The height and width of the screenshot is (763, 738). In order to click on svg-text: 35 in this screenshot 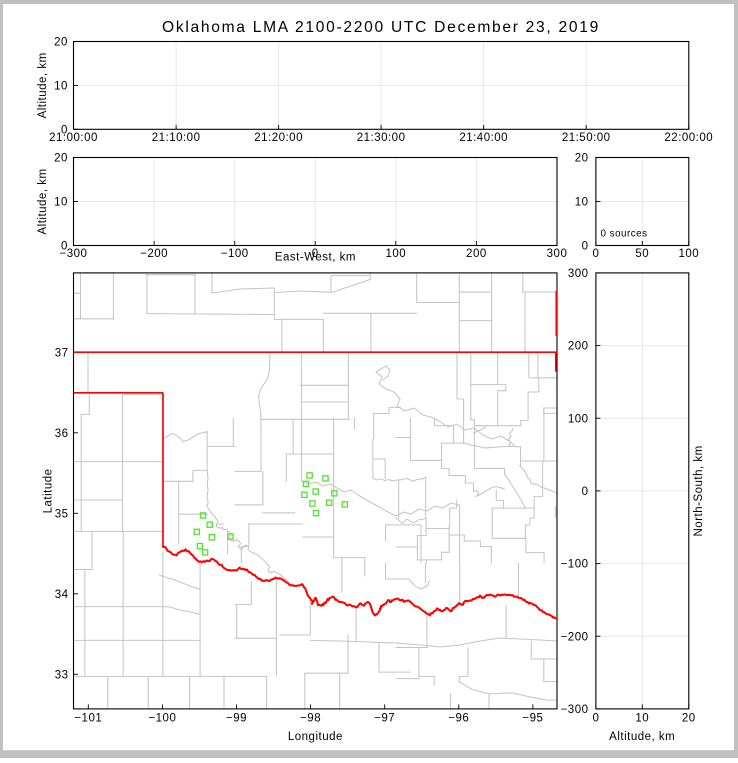, I will do `click(62, 514)`.